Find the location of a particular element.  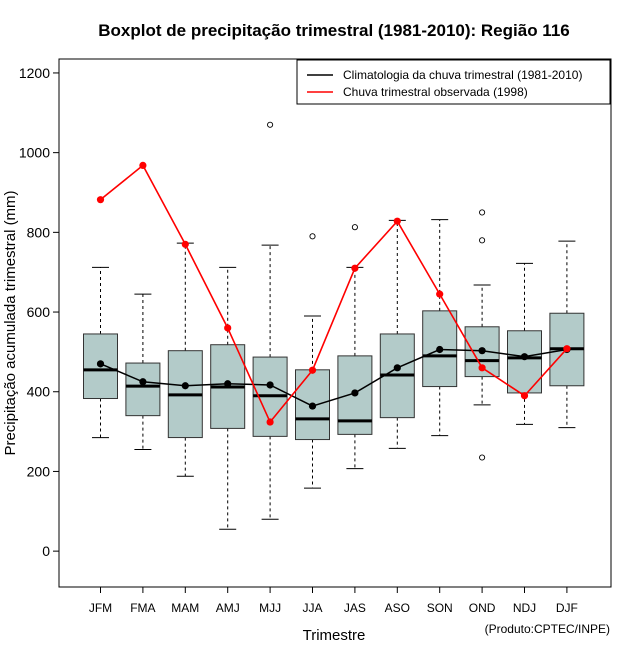

y-tick-label: 1200 is located at coordinates (34, 73).